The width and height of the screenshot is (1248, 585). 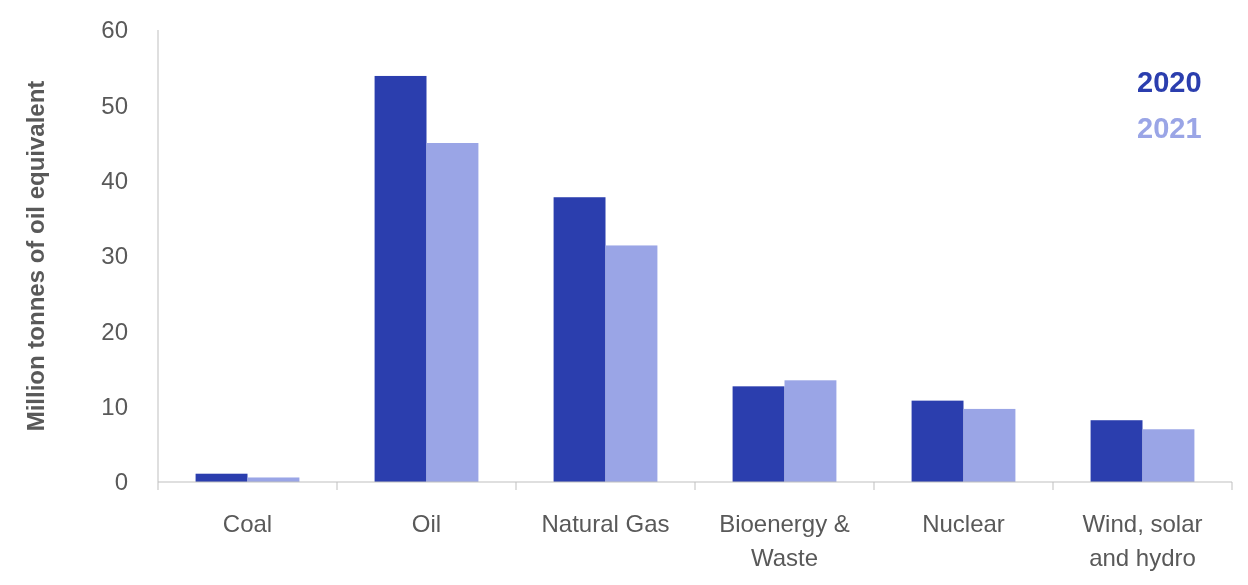 What do you see at coordinates (963, 523) in the screenshot?
I see `x-tick-label: Nuclear` at bounding box center [963, 523].